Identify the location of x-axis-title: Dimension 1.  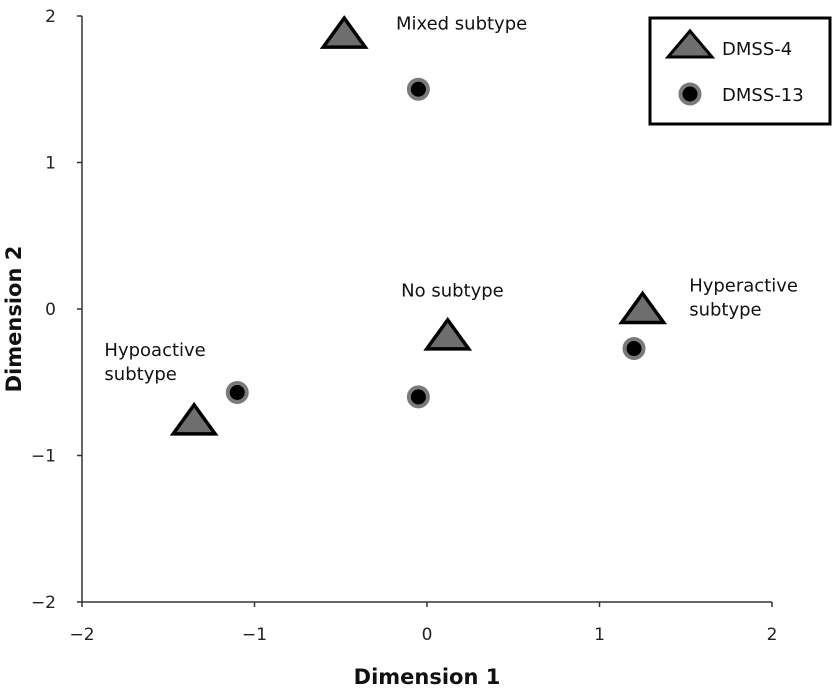
(427, 677).